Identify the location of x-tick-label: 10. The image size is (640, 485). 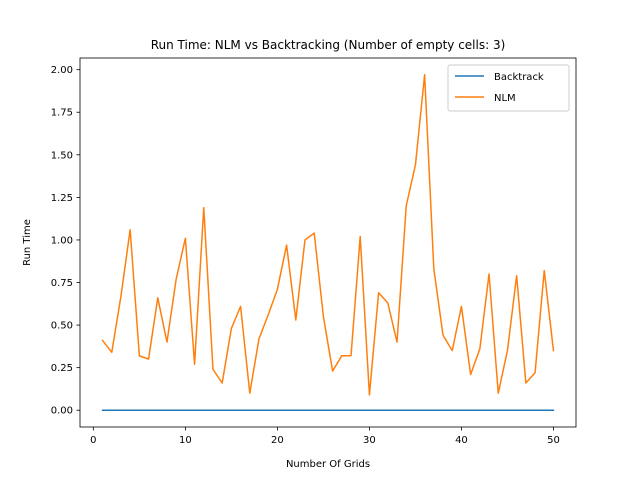
(185, 440).